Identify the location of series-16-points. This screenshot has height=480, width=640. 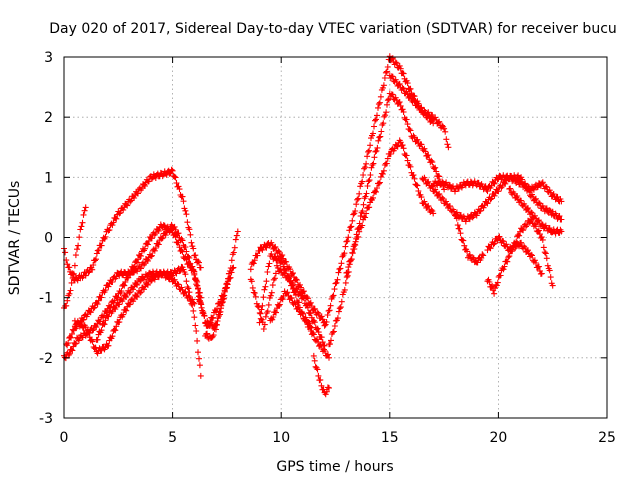
(390, 206).